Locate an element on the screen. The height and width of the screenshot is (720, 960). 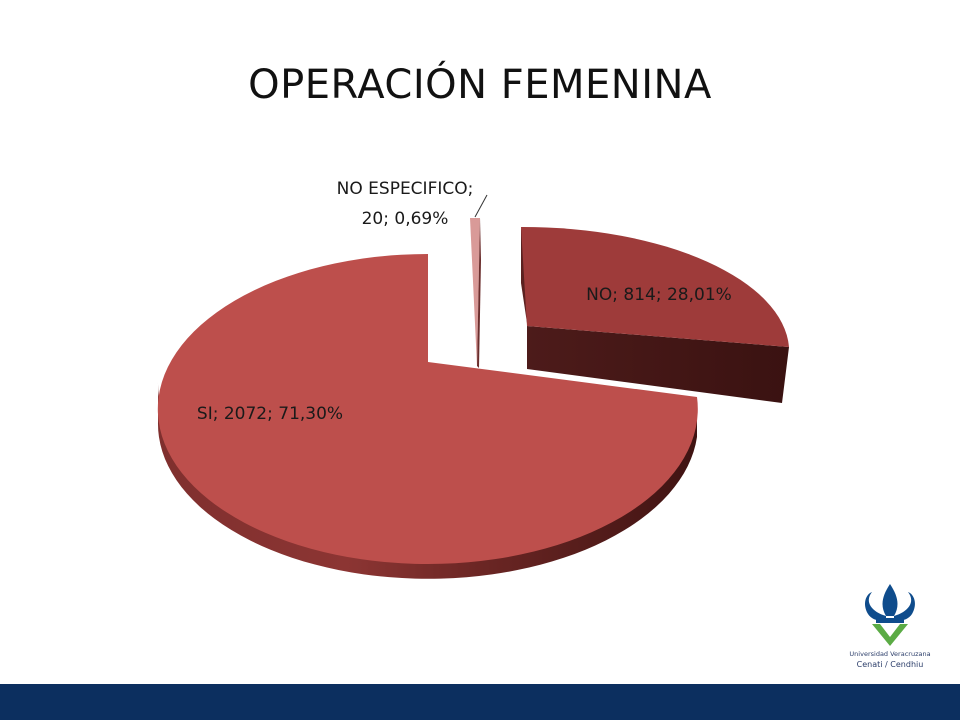
slice-no-top is located at coordinates (655, 286).